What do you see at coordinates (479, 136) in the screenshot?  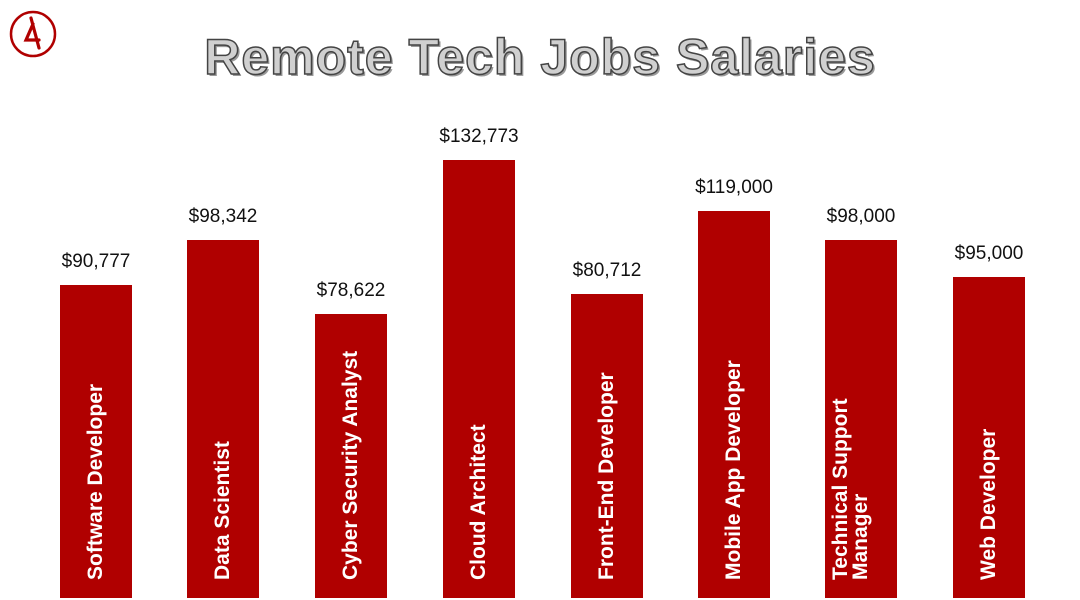 I see `value-label: $132,773` at bounding box center [479, 136].